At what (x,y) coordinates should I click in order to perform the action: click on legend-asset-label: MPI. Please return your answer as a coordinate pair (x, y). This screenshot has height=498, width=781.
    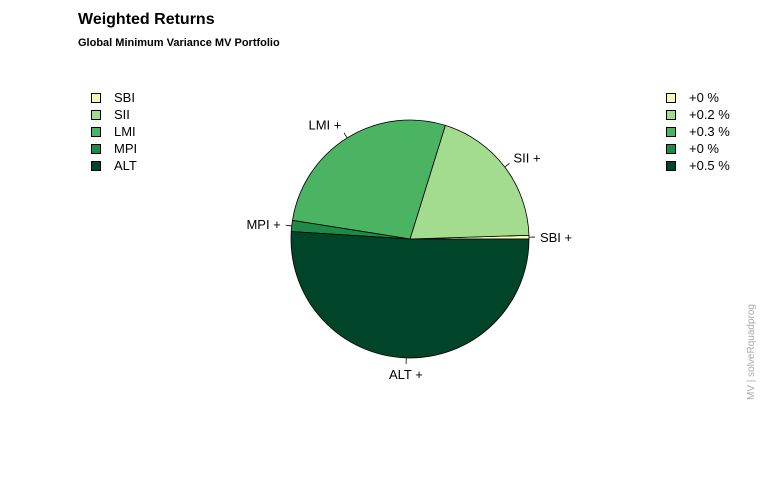
    Looking at the image, I should click on (126, 148).